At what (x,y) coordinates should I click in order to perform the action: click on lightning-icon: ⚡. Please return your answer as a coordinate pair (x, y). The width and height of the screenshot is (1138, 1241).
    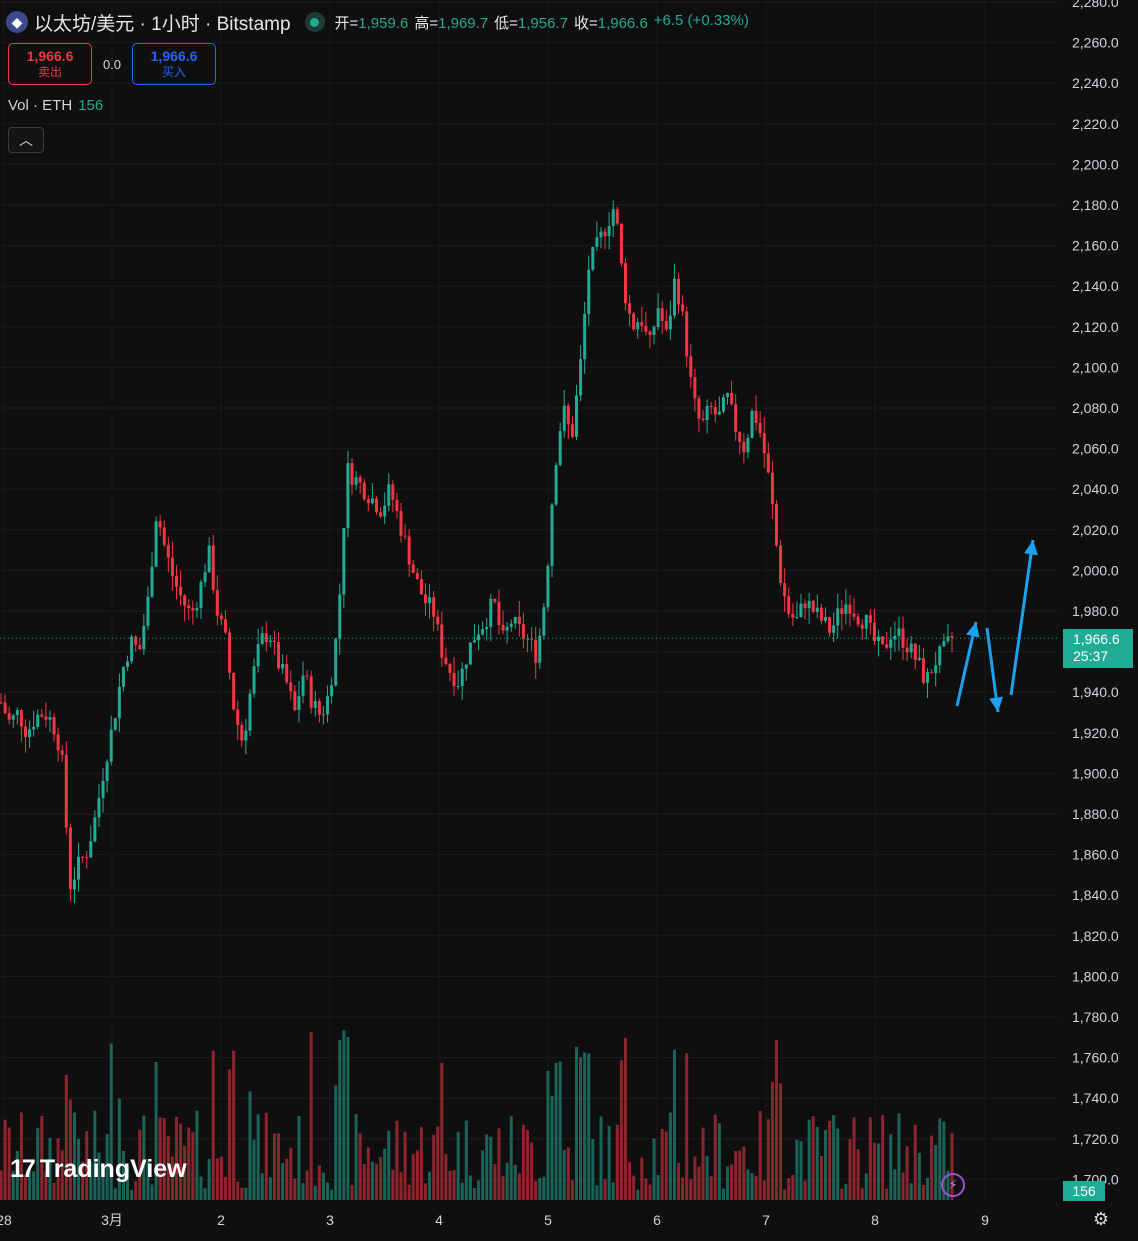
    Looking at the image, I should click on (953, 1185).